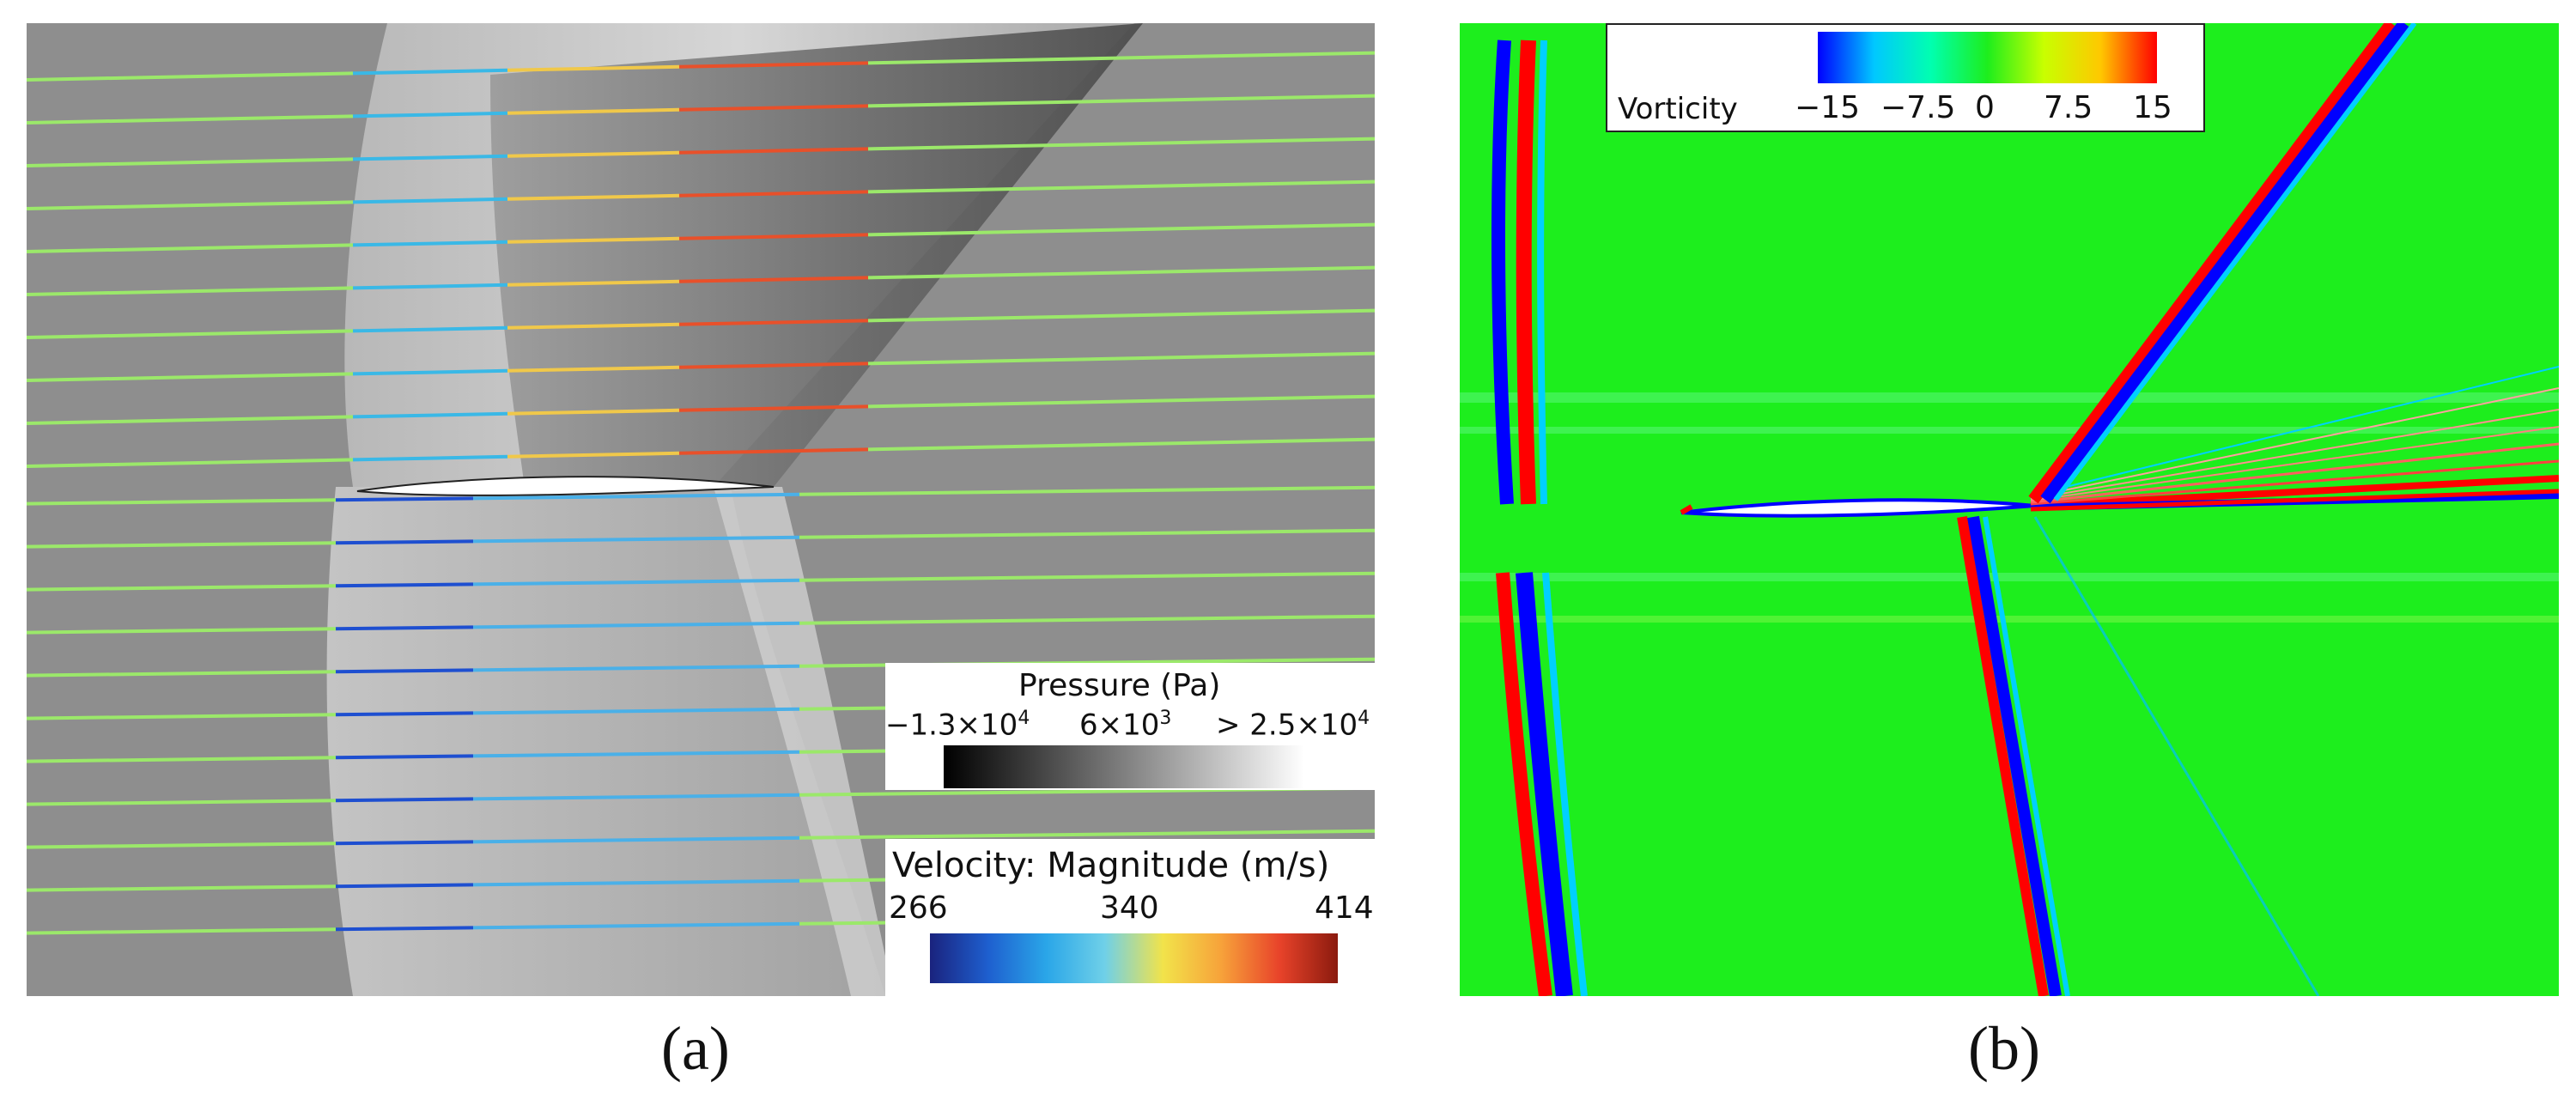 The height and width of the screenshot is (1106, 2576). What do you see at coordinates (1858, 508) in the screenshot?
I see `airfoil-b` at bounding box center [1858, 508].